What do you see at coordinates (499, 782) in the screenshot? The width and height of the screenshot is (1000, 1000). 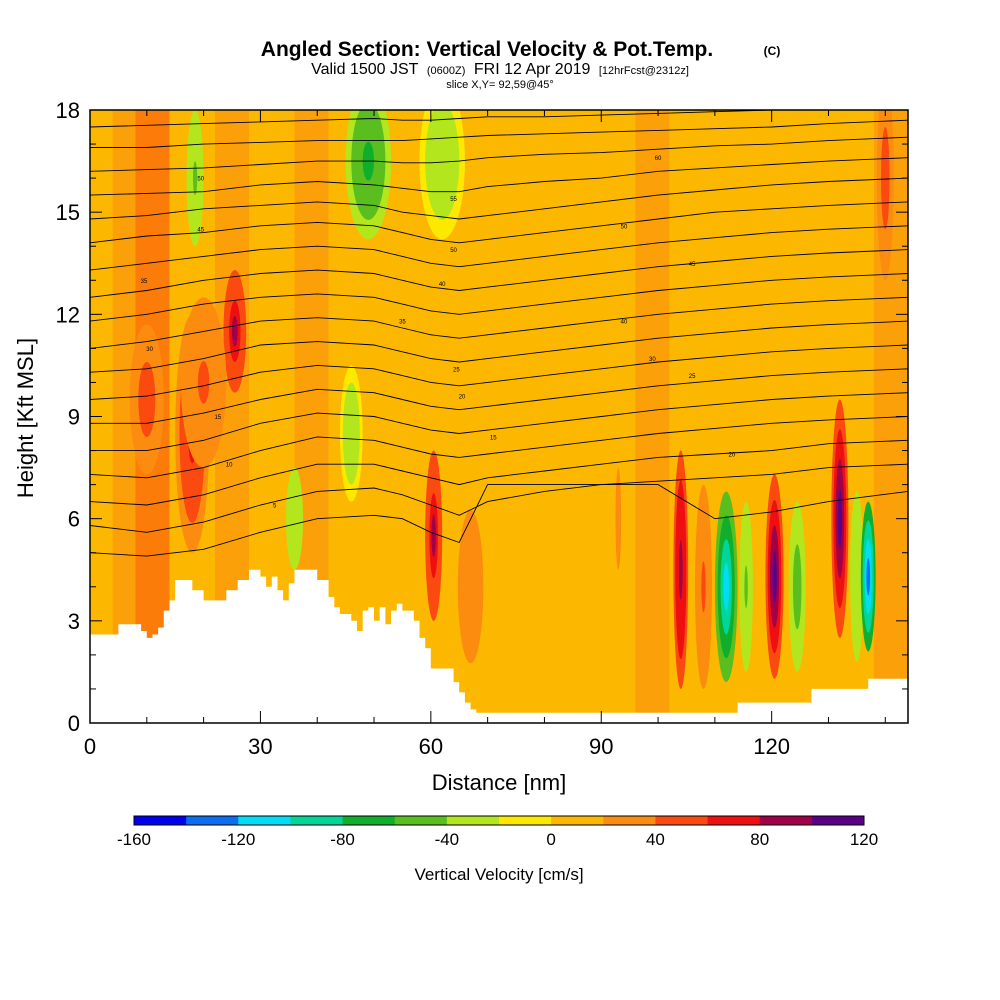 I see `x-axis-title: Distance [nm]` at bounding box center [499, 782].